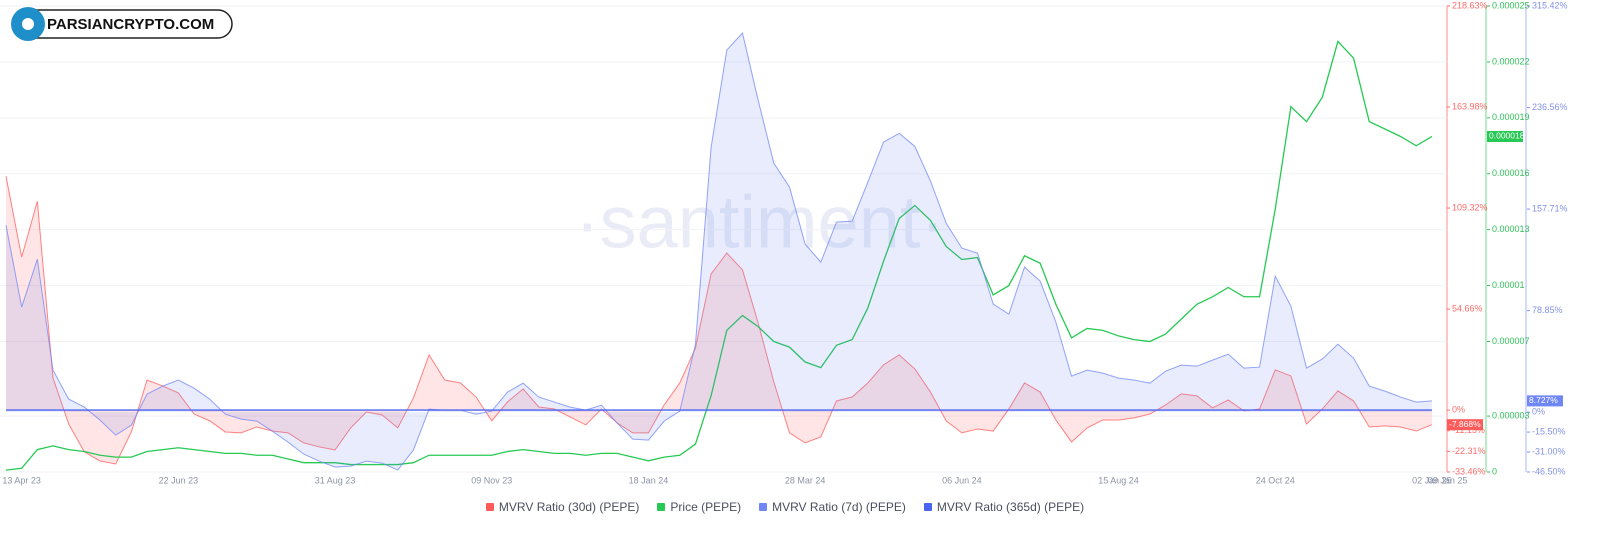  What do you see at coordinates (1010, 507) in the screenshot?
I see `legend-label: MVRV Ratio (365d) (PEPE)` at bounding box center [1010, 507].